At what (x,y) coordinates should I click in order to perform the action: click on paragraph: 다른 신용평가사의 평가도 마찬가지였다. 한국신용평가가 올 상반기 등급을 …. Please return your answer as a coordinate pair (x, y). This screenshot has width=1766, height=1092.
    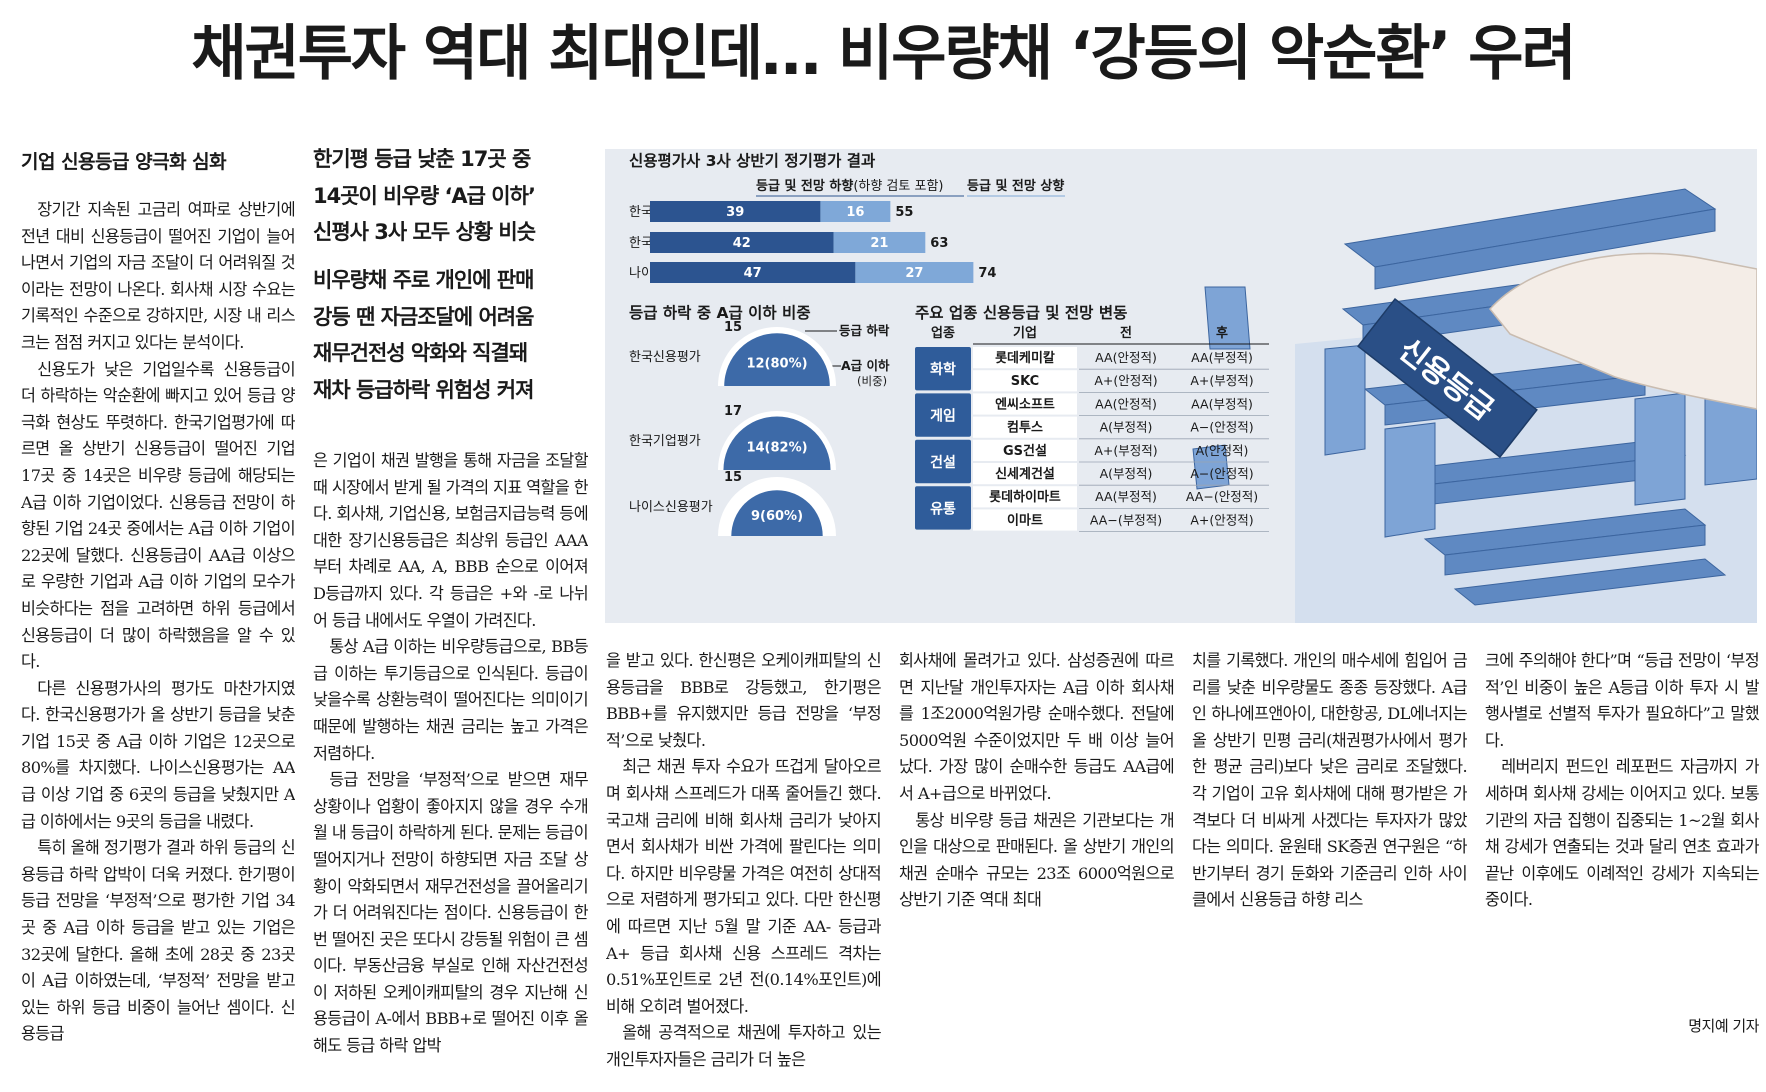
    Looking at the image, I should click on (158, 754).